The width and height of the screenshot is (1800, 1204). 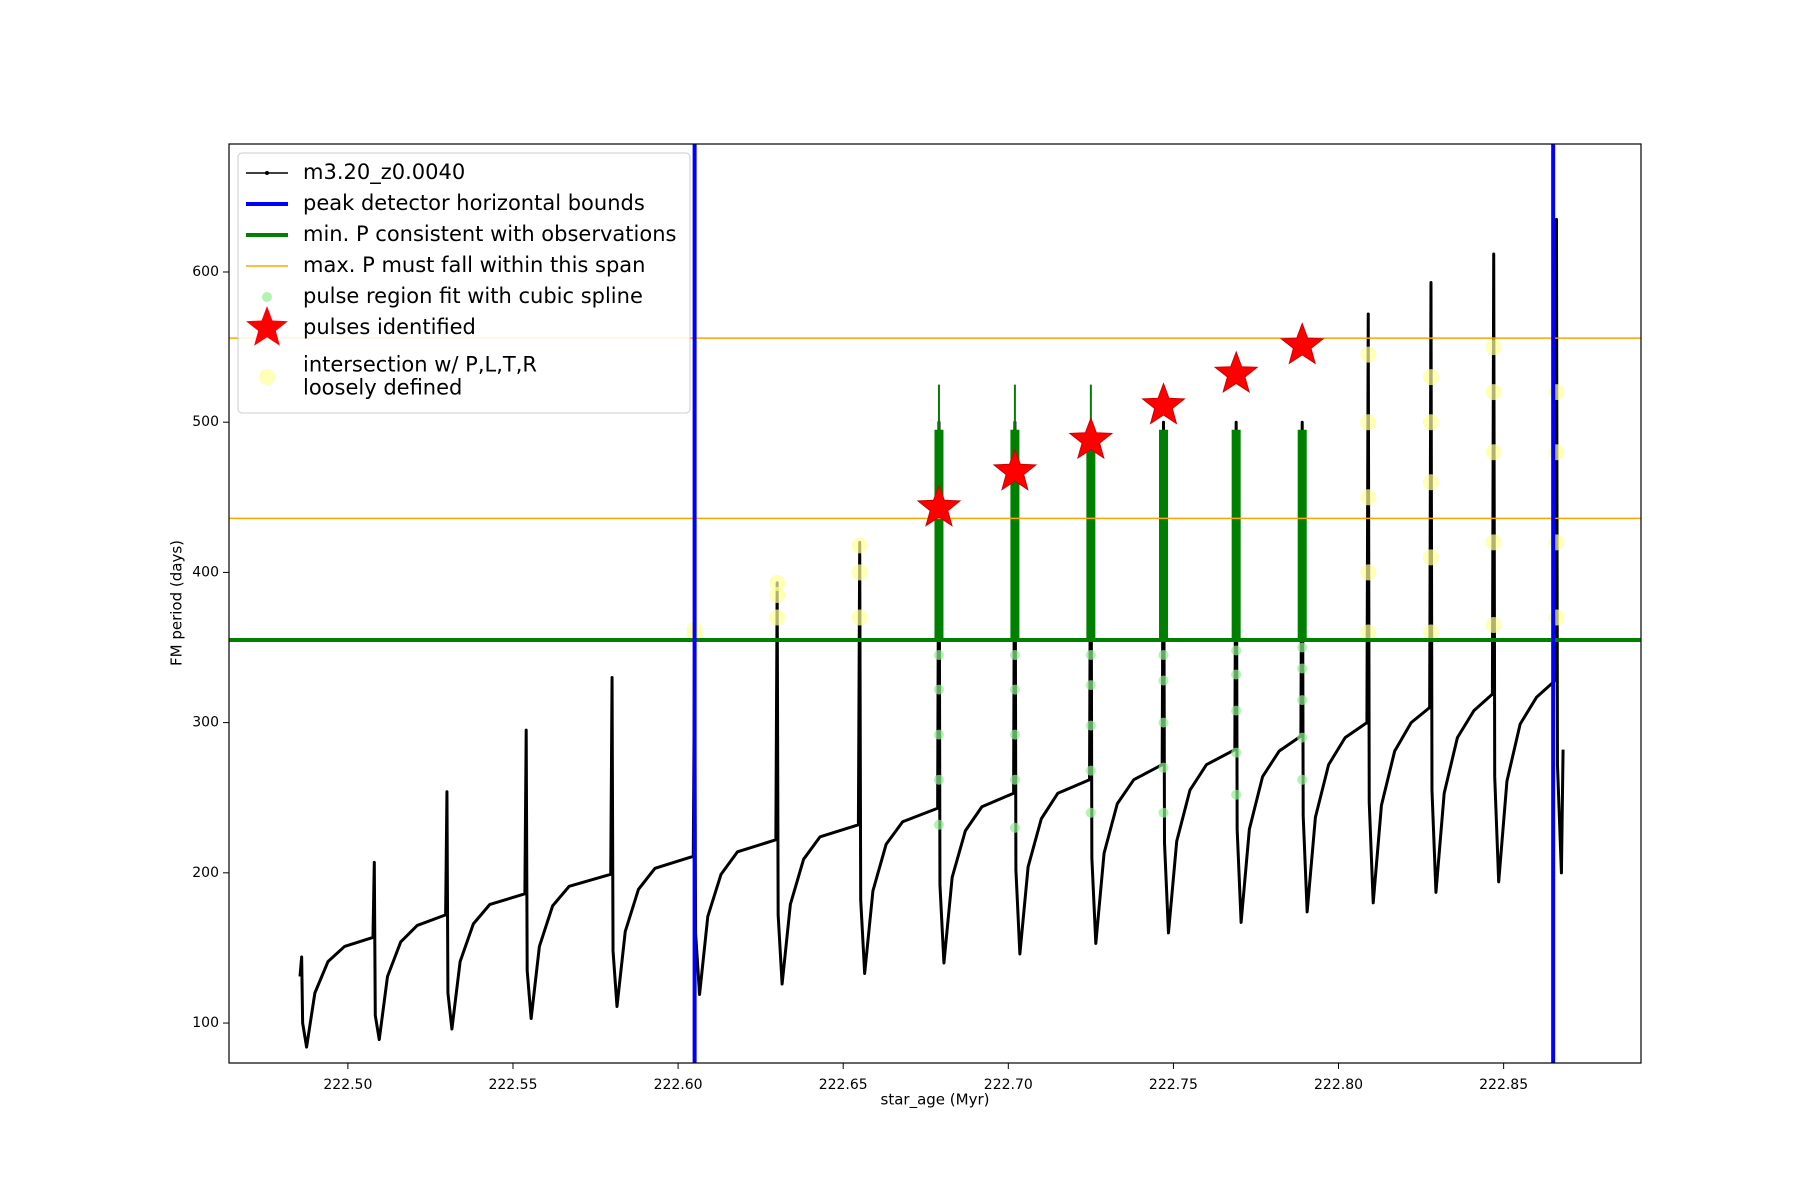 I want to click on legend-handle-marker, so click(x=267, y=173).